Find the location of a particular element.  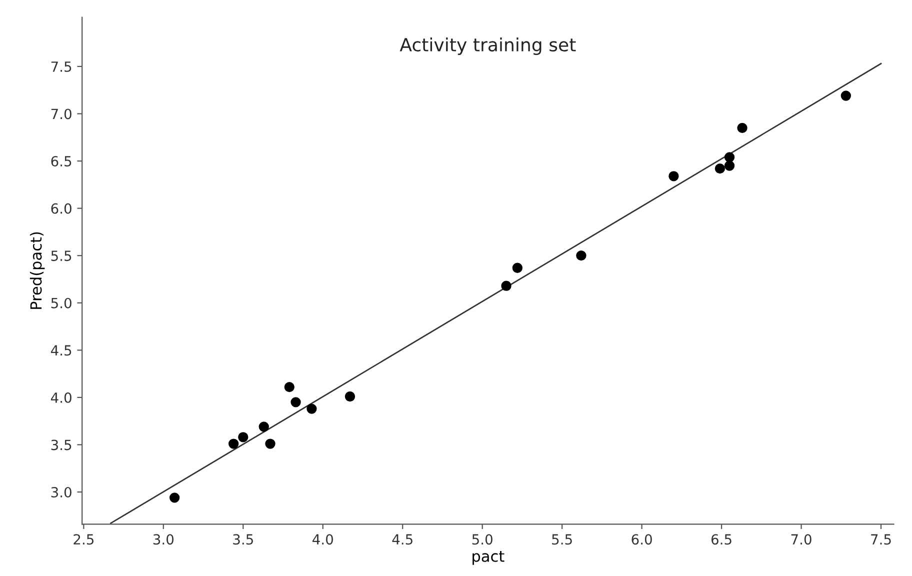

y-tick-label: 7.5 is located at coordinates (61, 67).